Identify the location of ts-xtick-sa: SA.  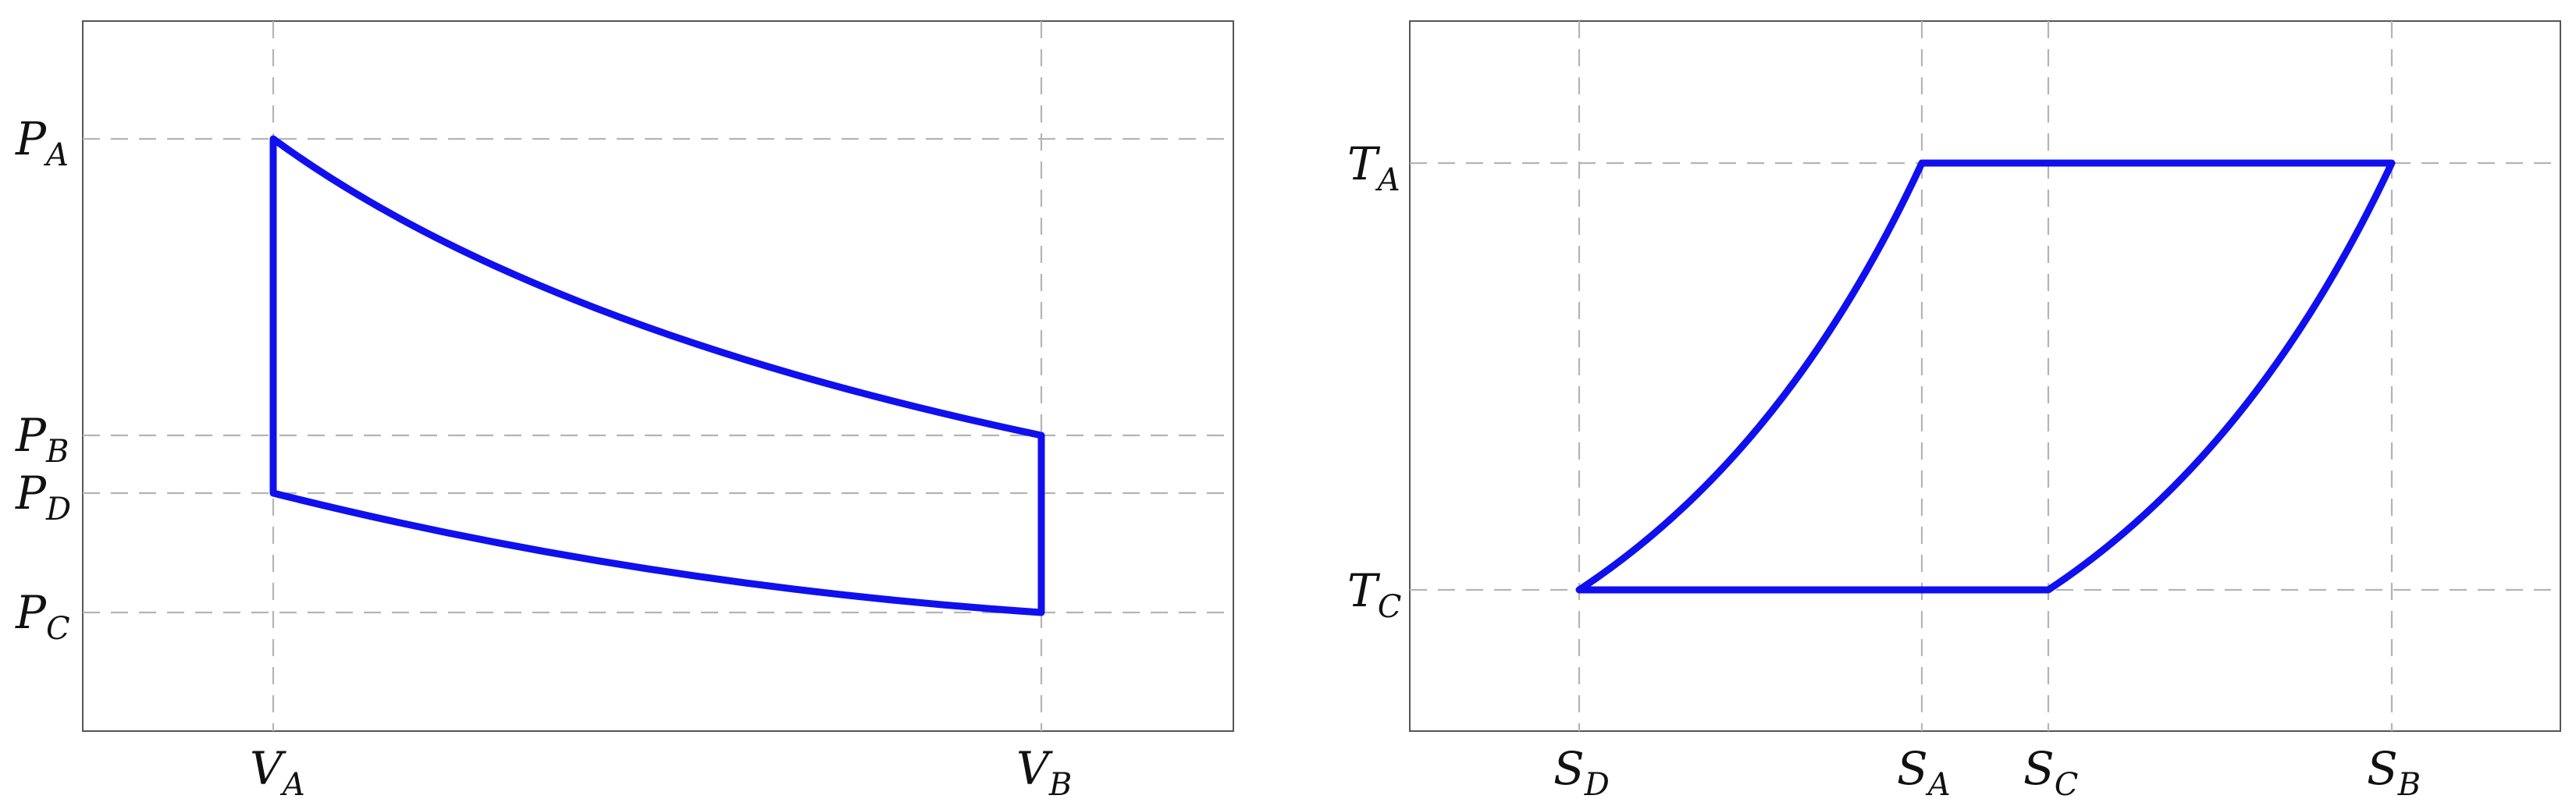
(1924, 772).